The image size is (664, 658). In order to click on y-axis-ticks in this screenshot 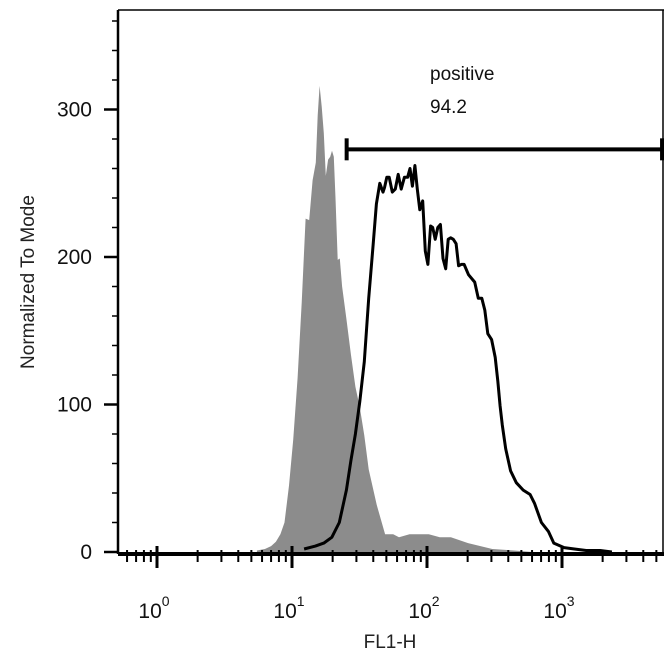, I will do `click(111, 287)`.